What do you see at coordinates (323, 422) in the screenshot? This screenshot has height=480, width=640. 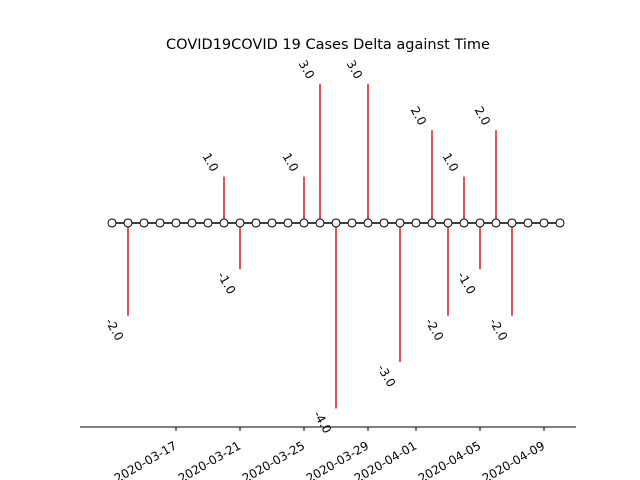 I see `data-label: -4.0` at bounding box center [323, 422].